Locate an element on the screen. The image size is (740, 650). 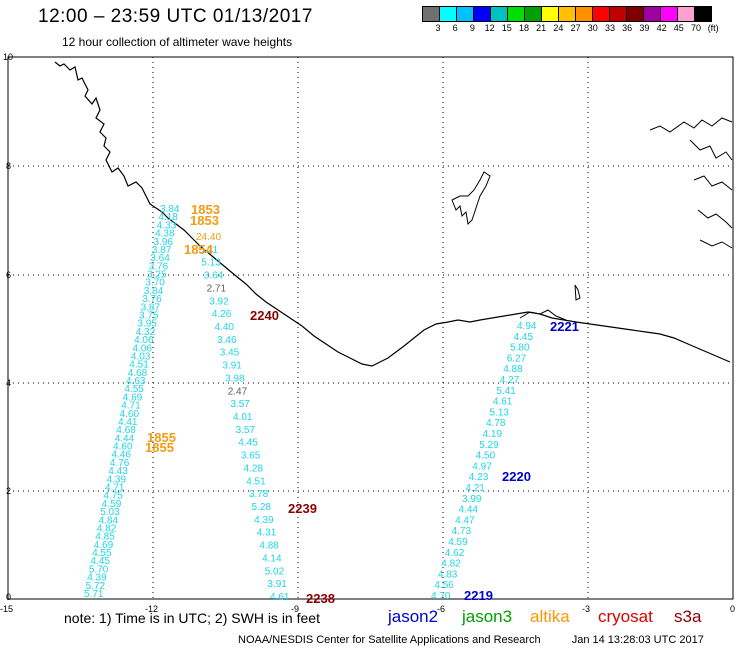
wave-height-label: 3.99 is located at coordinates (472, 499).